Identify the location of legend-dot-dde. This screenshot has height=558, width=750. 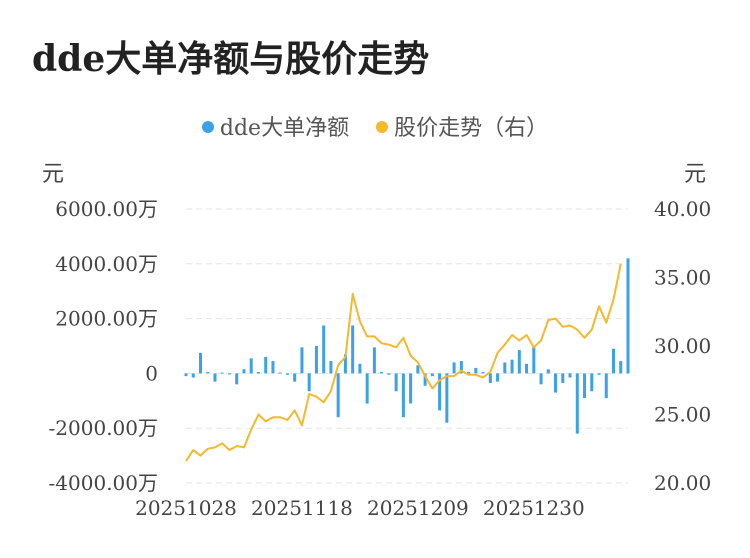
(207, 127).